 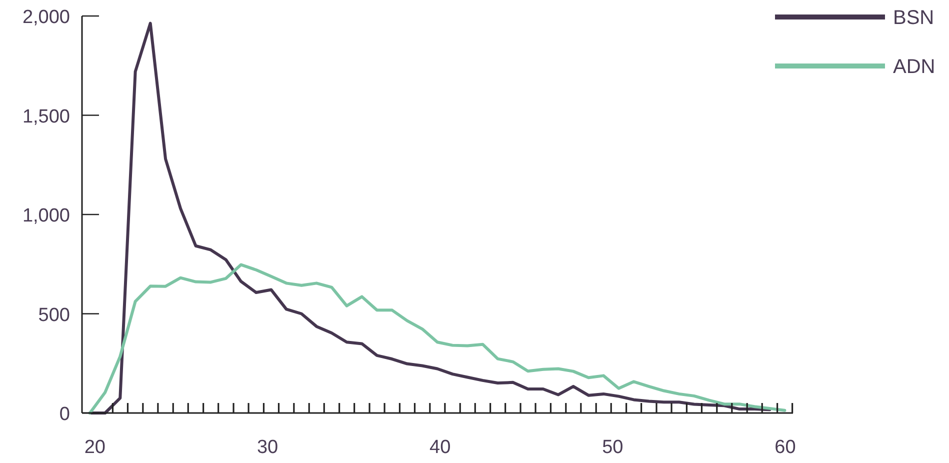 I want to click on x-tick-label: 60, so click(x=785, y=447).